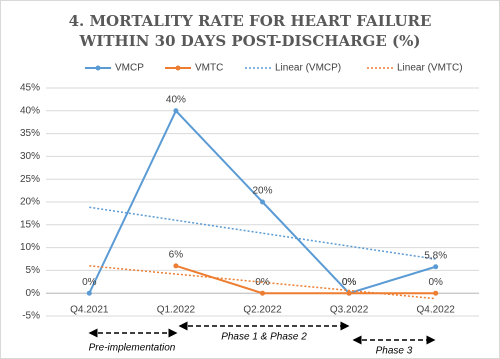  What do you see at coordinates (33, 270) in the screenshot?
I see `y-tick-label: 5%` at bounding box center [33, 270].